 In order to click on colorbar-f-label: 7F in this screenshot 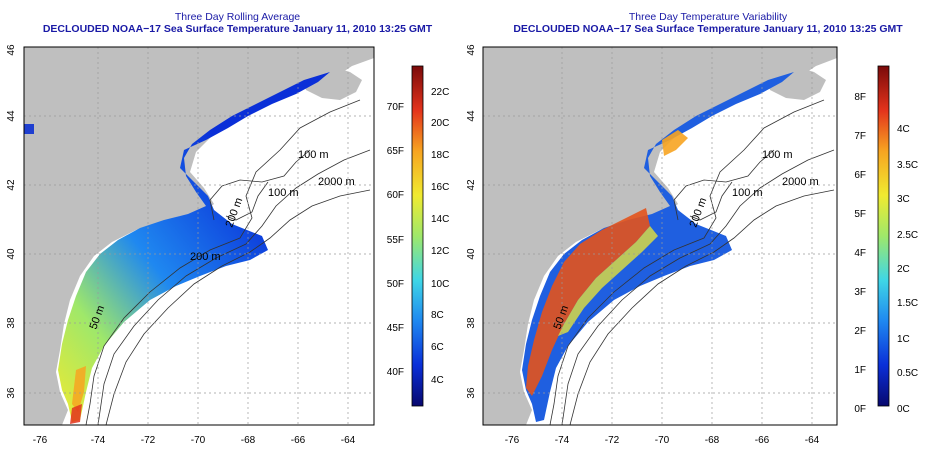, I will do `click(860, 136)`.